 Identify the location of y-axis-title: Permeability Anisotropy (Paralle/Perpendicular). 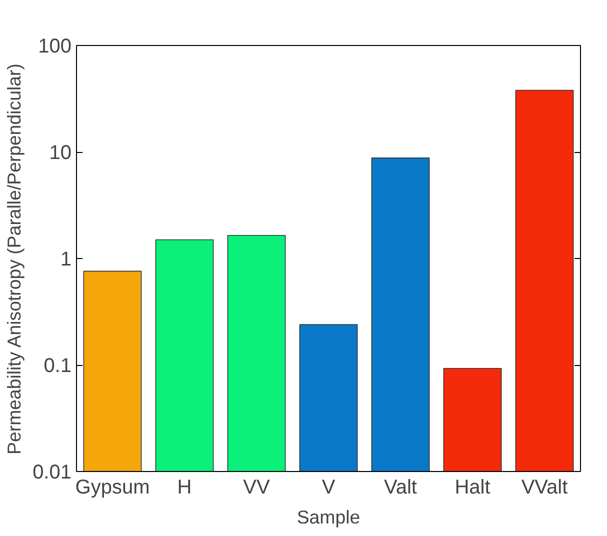
(14, 259).